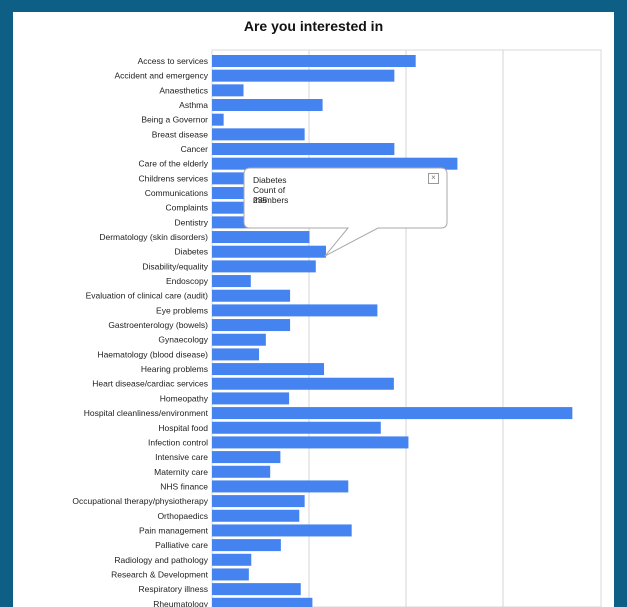 This screenshot has height=607, width=627. What do you see at coordinates (173, 61) in the screenshot?
I see `category-label: Access to services` at bounding box center [173, 61].